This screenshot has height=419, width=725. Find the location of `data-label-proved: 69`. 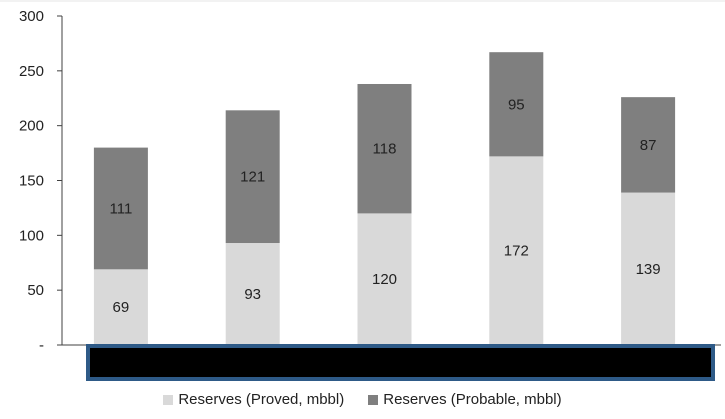

data-label-proved: 69 is located at coordinates (121, 307).